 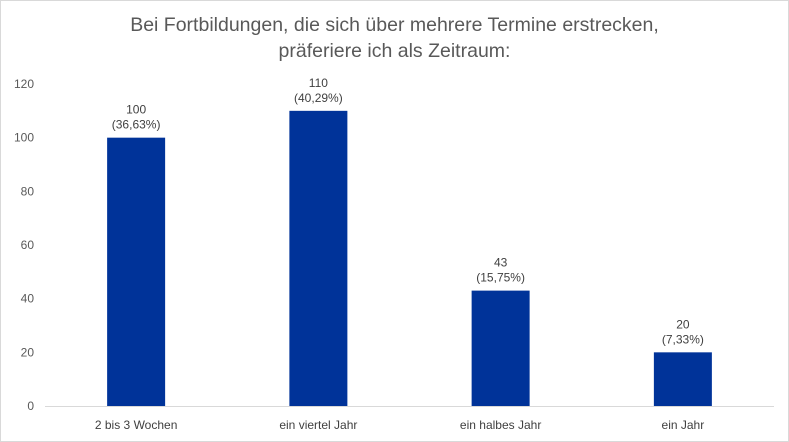 What do you see at coordinates (24, 138) in the screenshot?
I see `y-tick-label: 100` at bounding box center [24, 138].